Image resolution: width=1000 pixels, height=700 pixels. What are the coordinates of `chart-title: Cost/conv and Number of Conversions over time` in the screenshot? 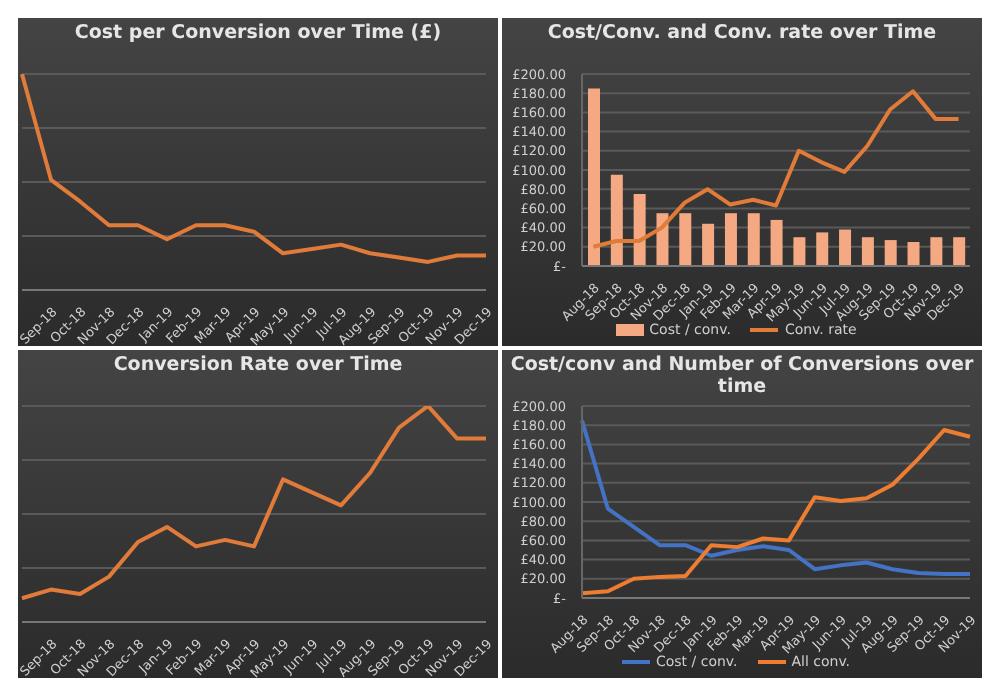 It's located at (742, 375).